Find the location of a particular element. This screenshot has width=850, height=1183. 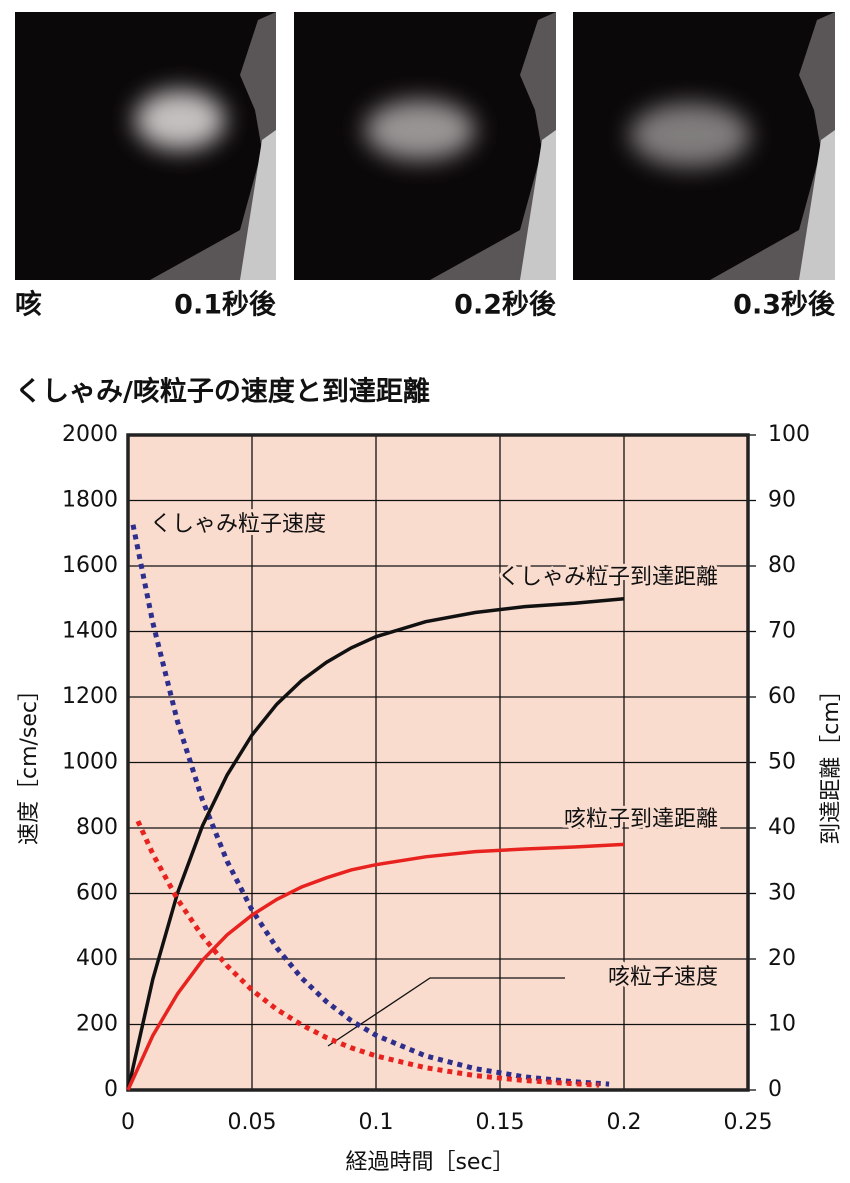

leader-line is located at coordinates (446, 1012).